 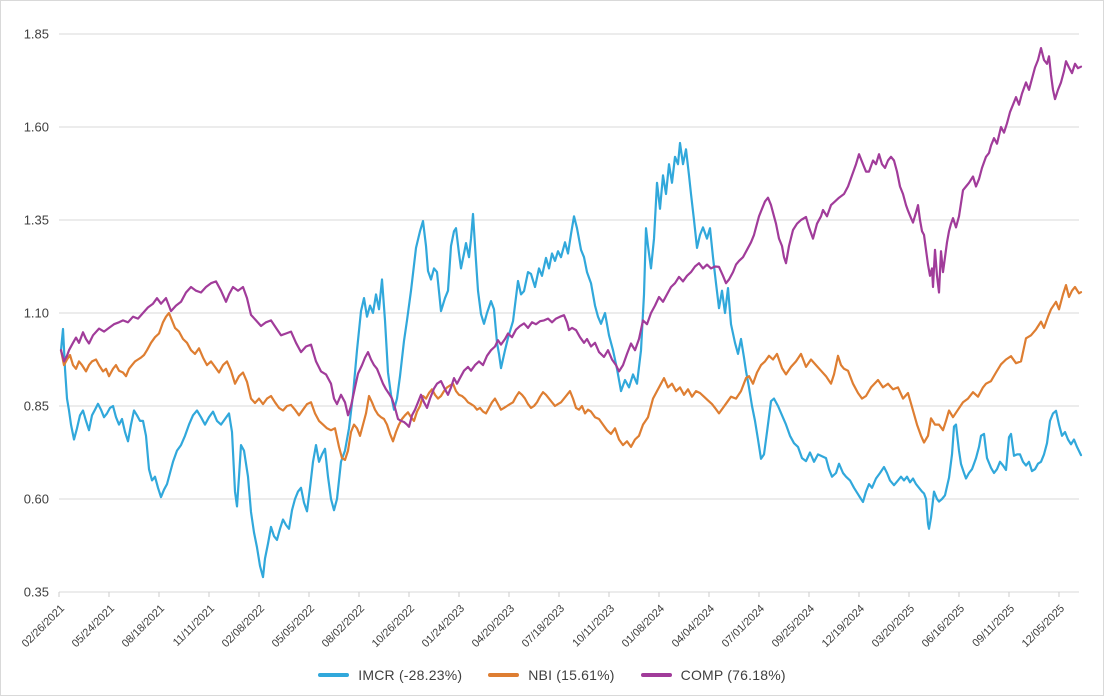 What do you see at coordinates (36, 592) in the screenshot?
I see `y-tick-label: 0.35` at bounding box center [36, 592].